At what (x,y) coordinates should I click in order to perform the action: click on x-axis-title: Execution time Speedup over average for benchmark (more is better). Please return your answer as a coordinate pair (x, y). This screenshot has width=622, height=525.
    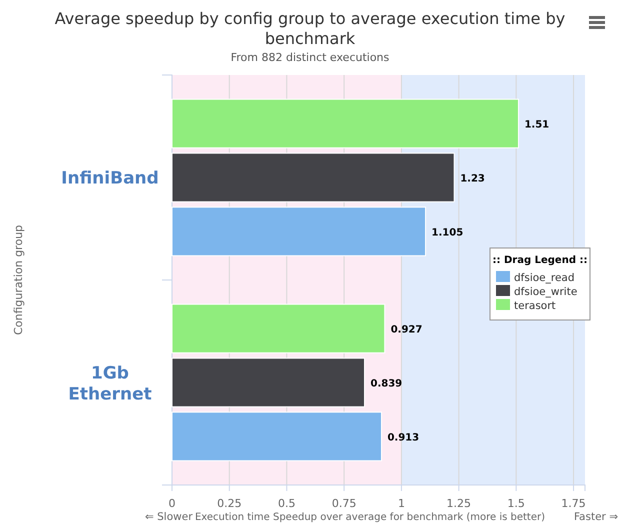
    Looking at the image, I should click on (370, 517).